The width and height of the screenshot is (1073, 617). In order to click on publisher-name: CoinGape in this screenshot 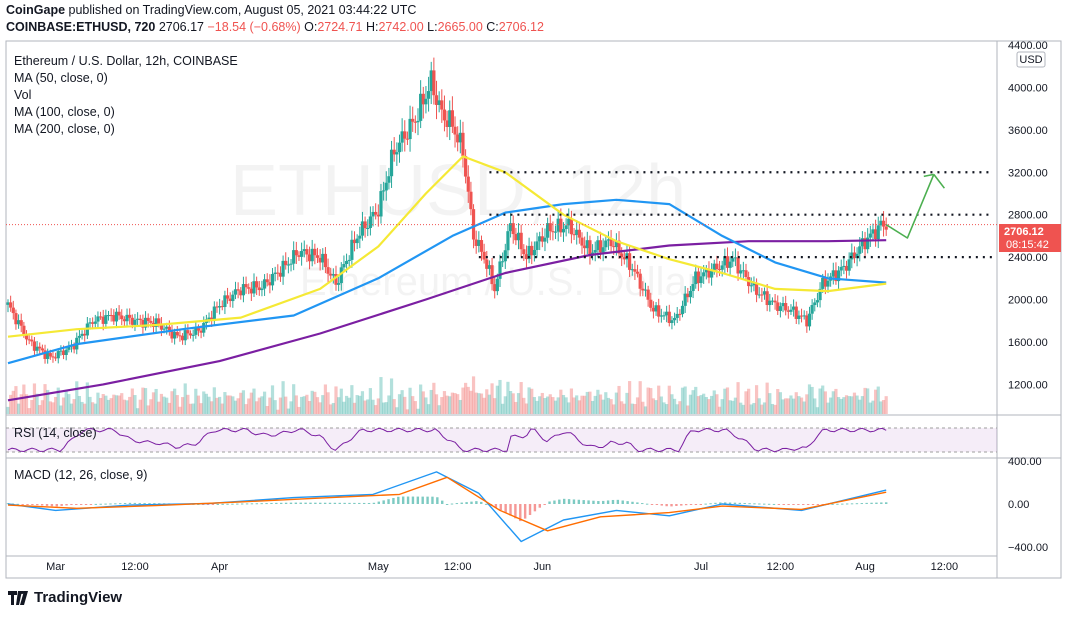, I will do `click(36, 10)`.